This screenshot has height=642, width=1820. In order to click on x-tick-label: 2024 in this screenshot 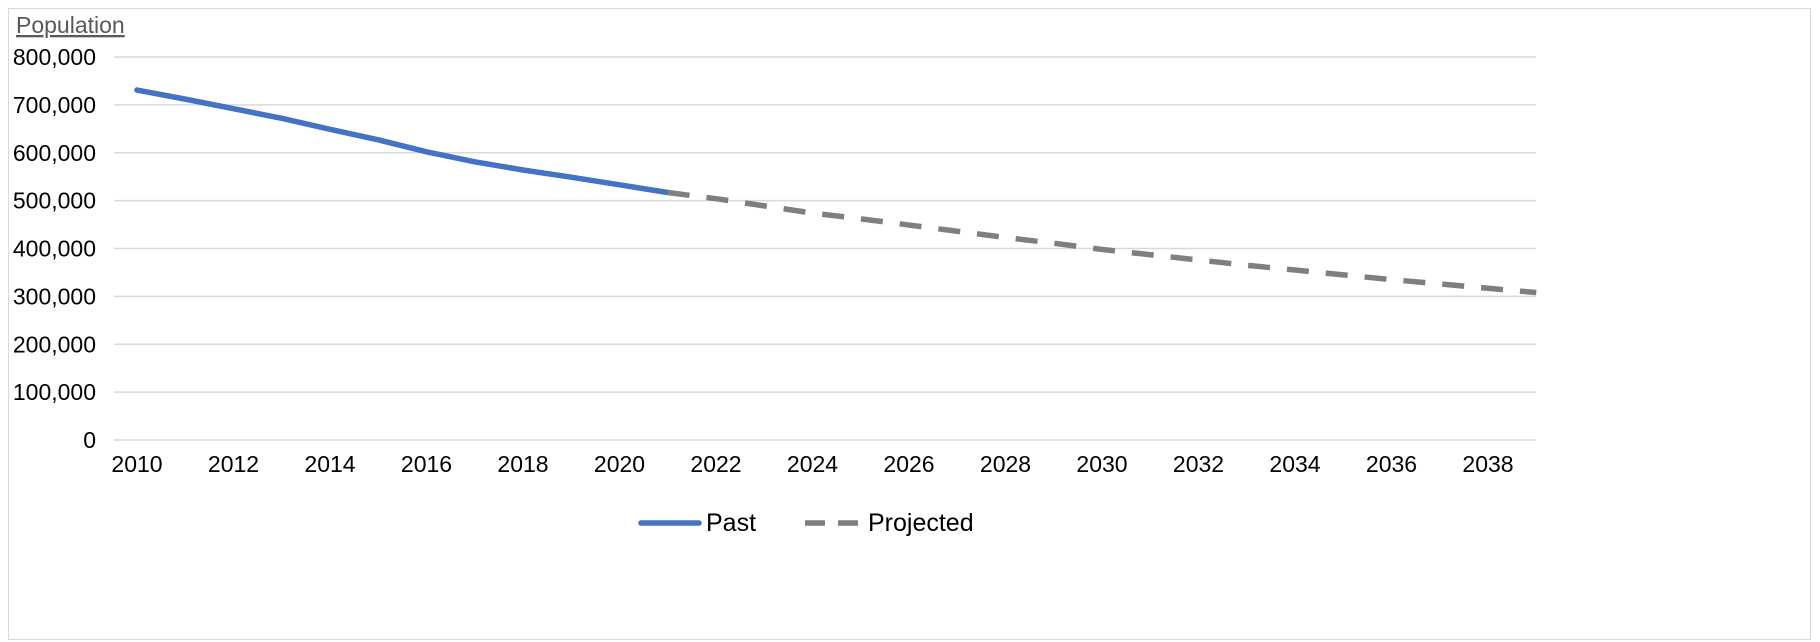, I will do `click(812, 464)`.